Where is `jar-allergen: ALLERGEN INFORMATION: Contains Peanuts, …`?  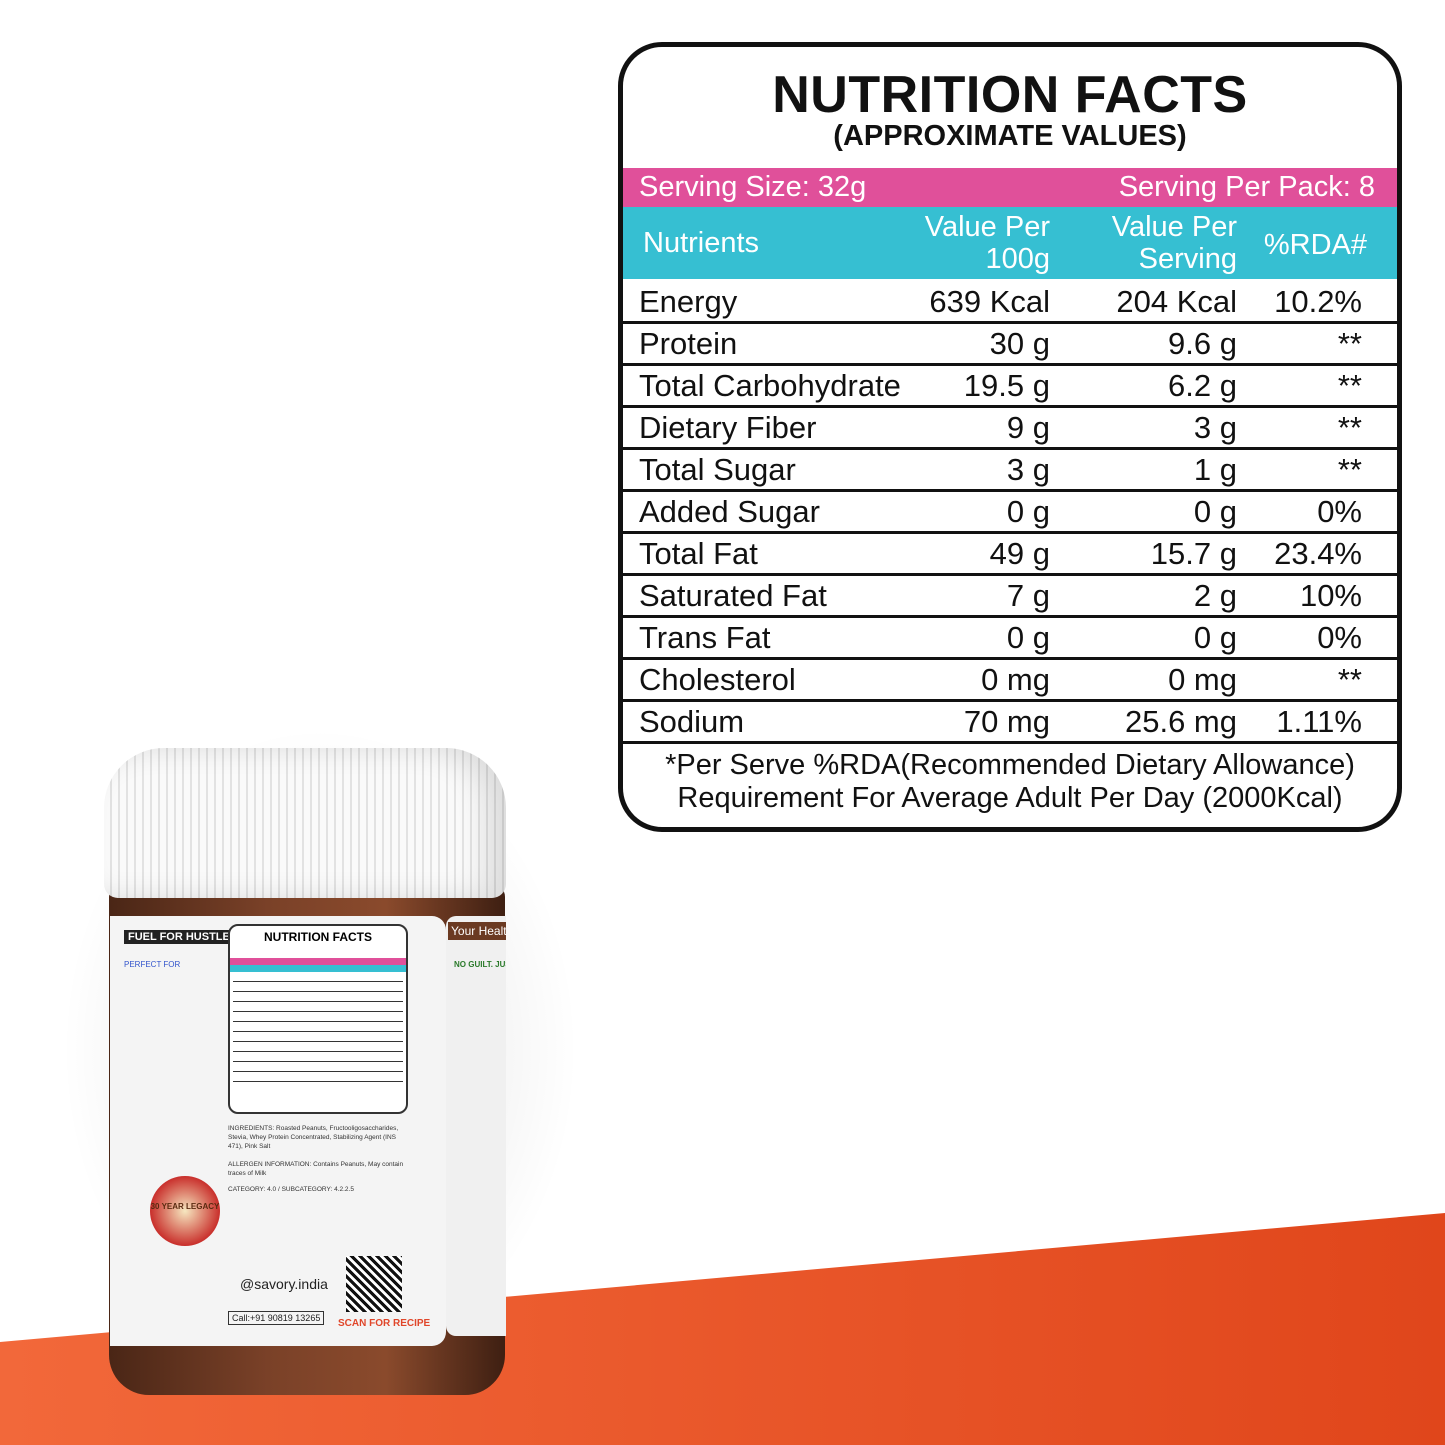
jar-allergen: ALLERGEN INFORMATION: Contains Peanuts, … is located at coordinates (316, 1169).